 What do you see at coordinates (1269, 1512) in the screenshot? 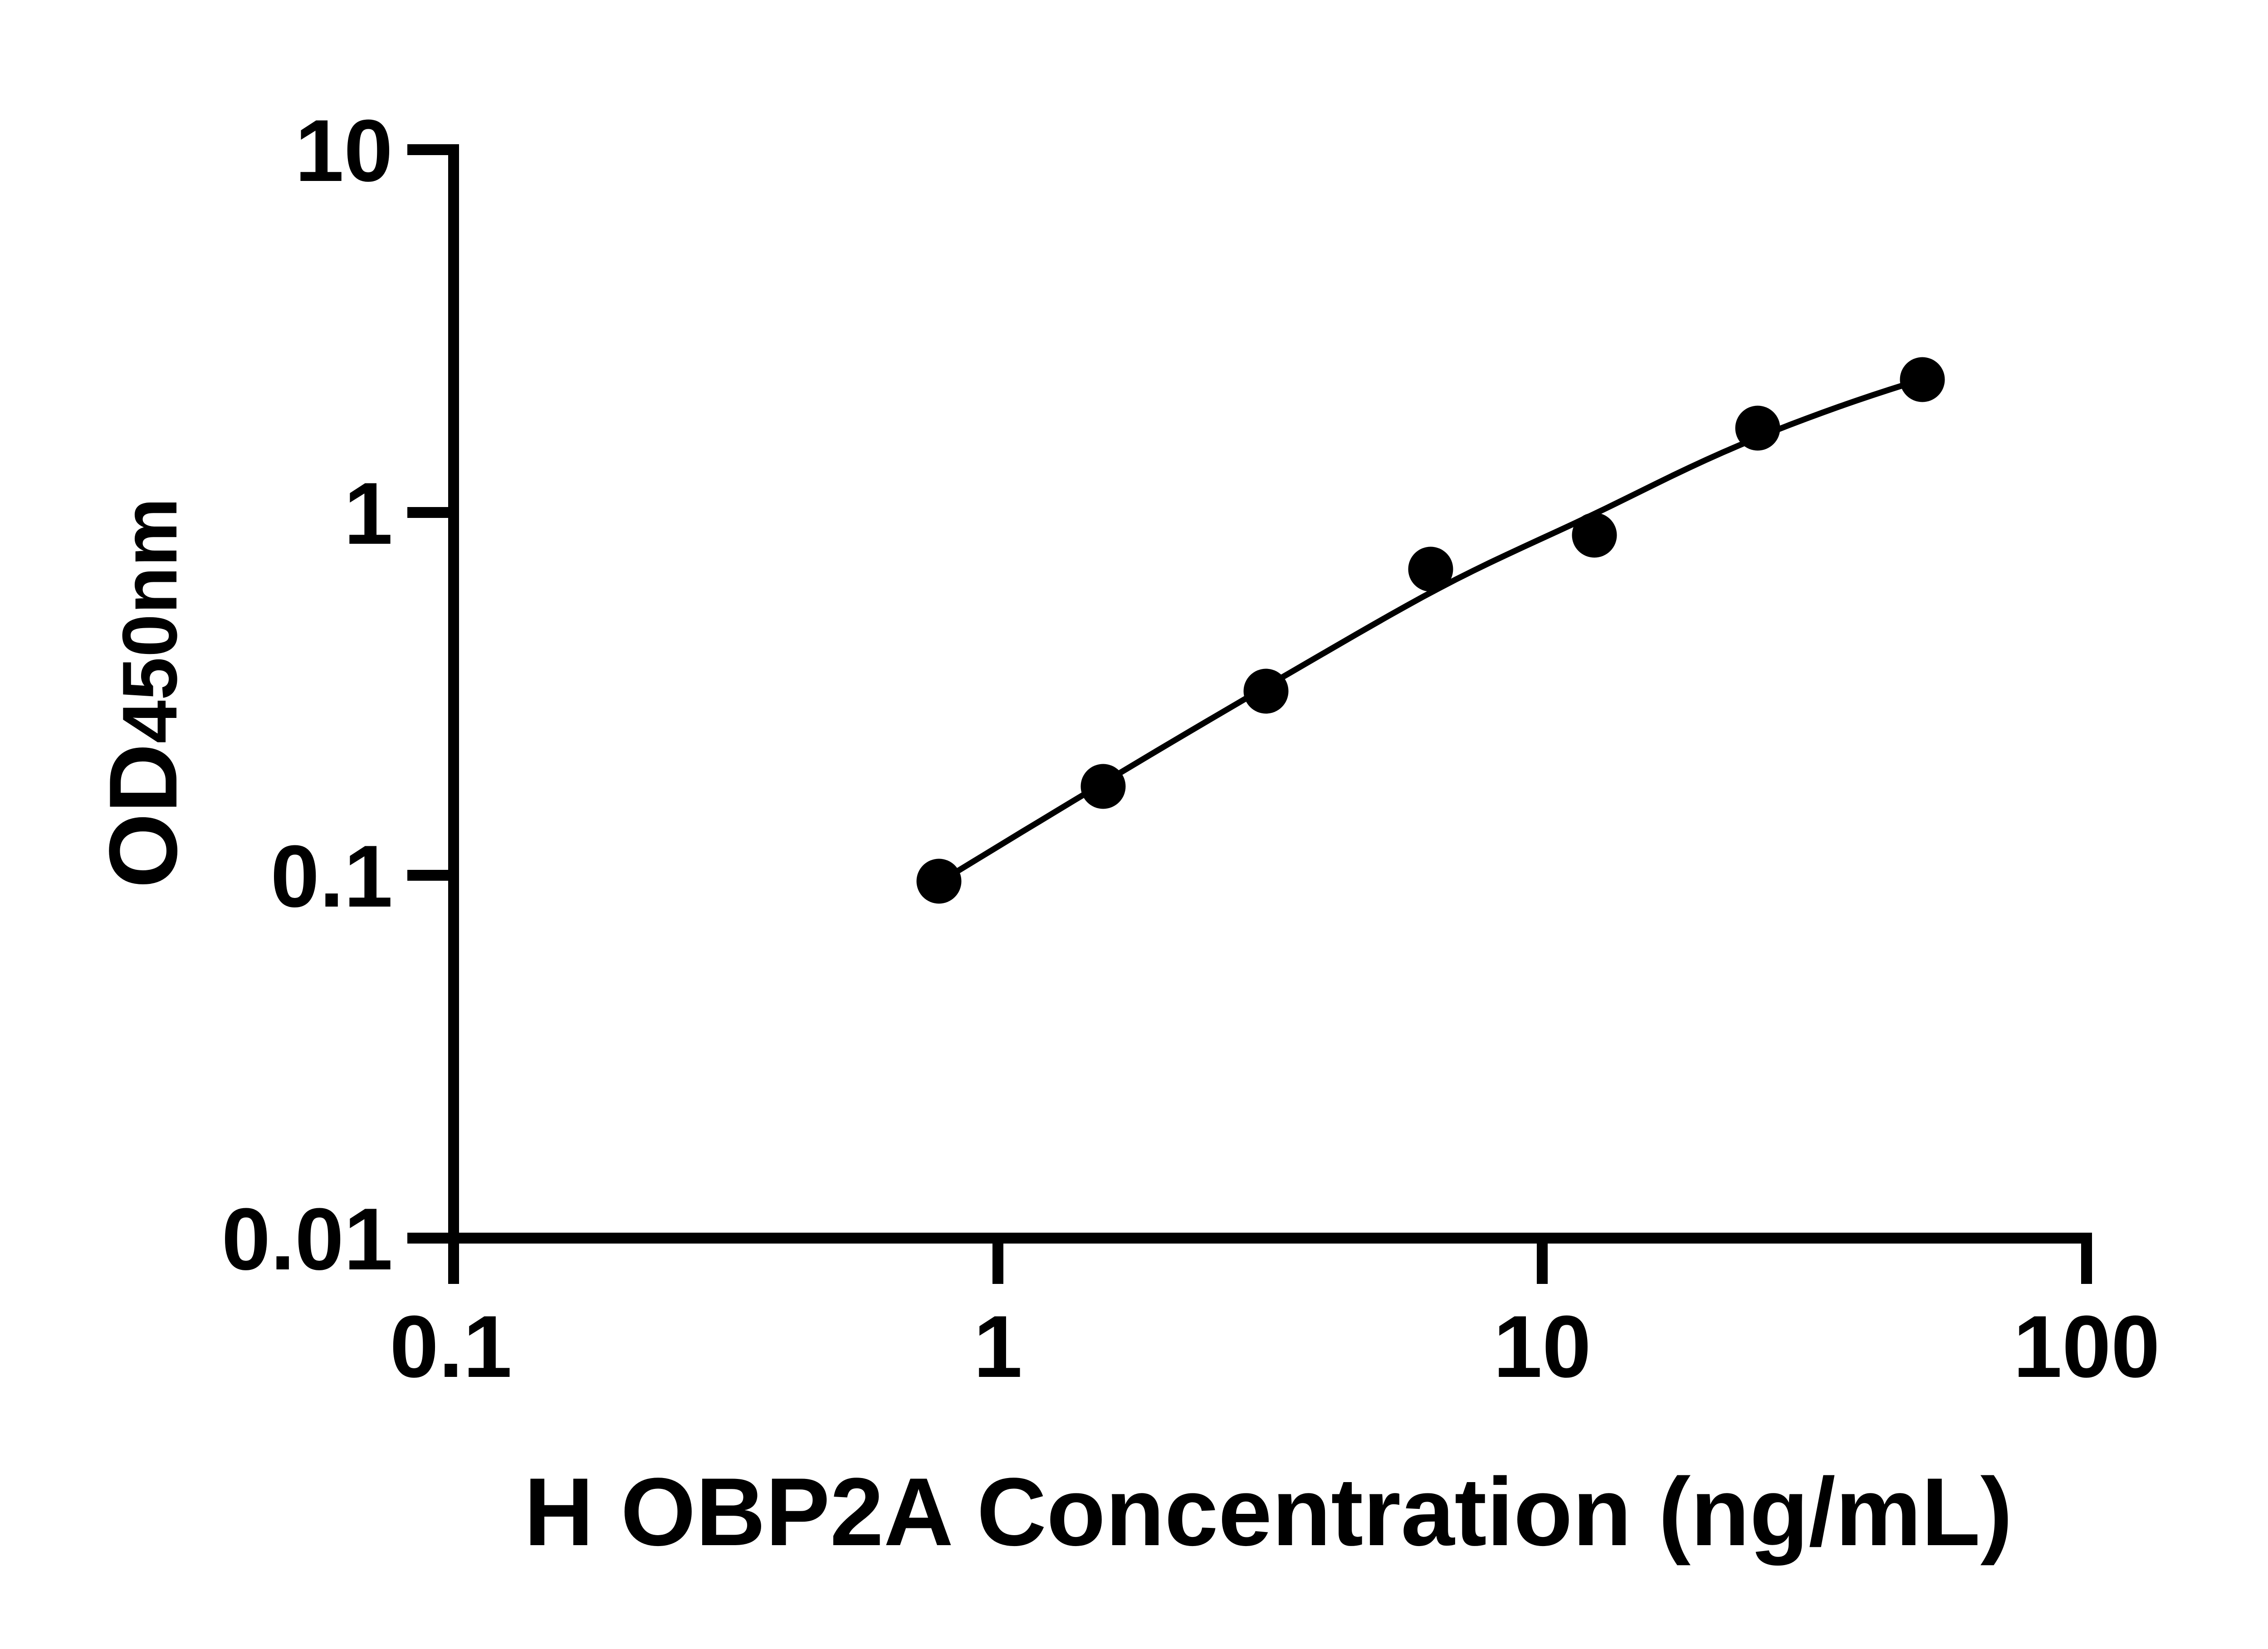
I see `svg-text: H OBP2A Concentration (ng/mL)` at bounding box center [1269, 1512].